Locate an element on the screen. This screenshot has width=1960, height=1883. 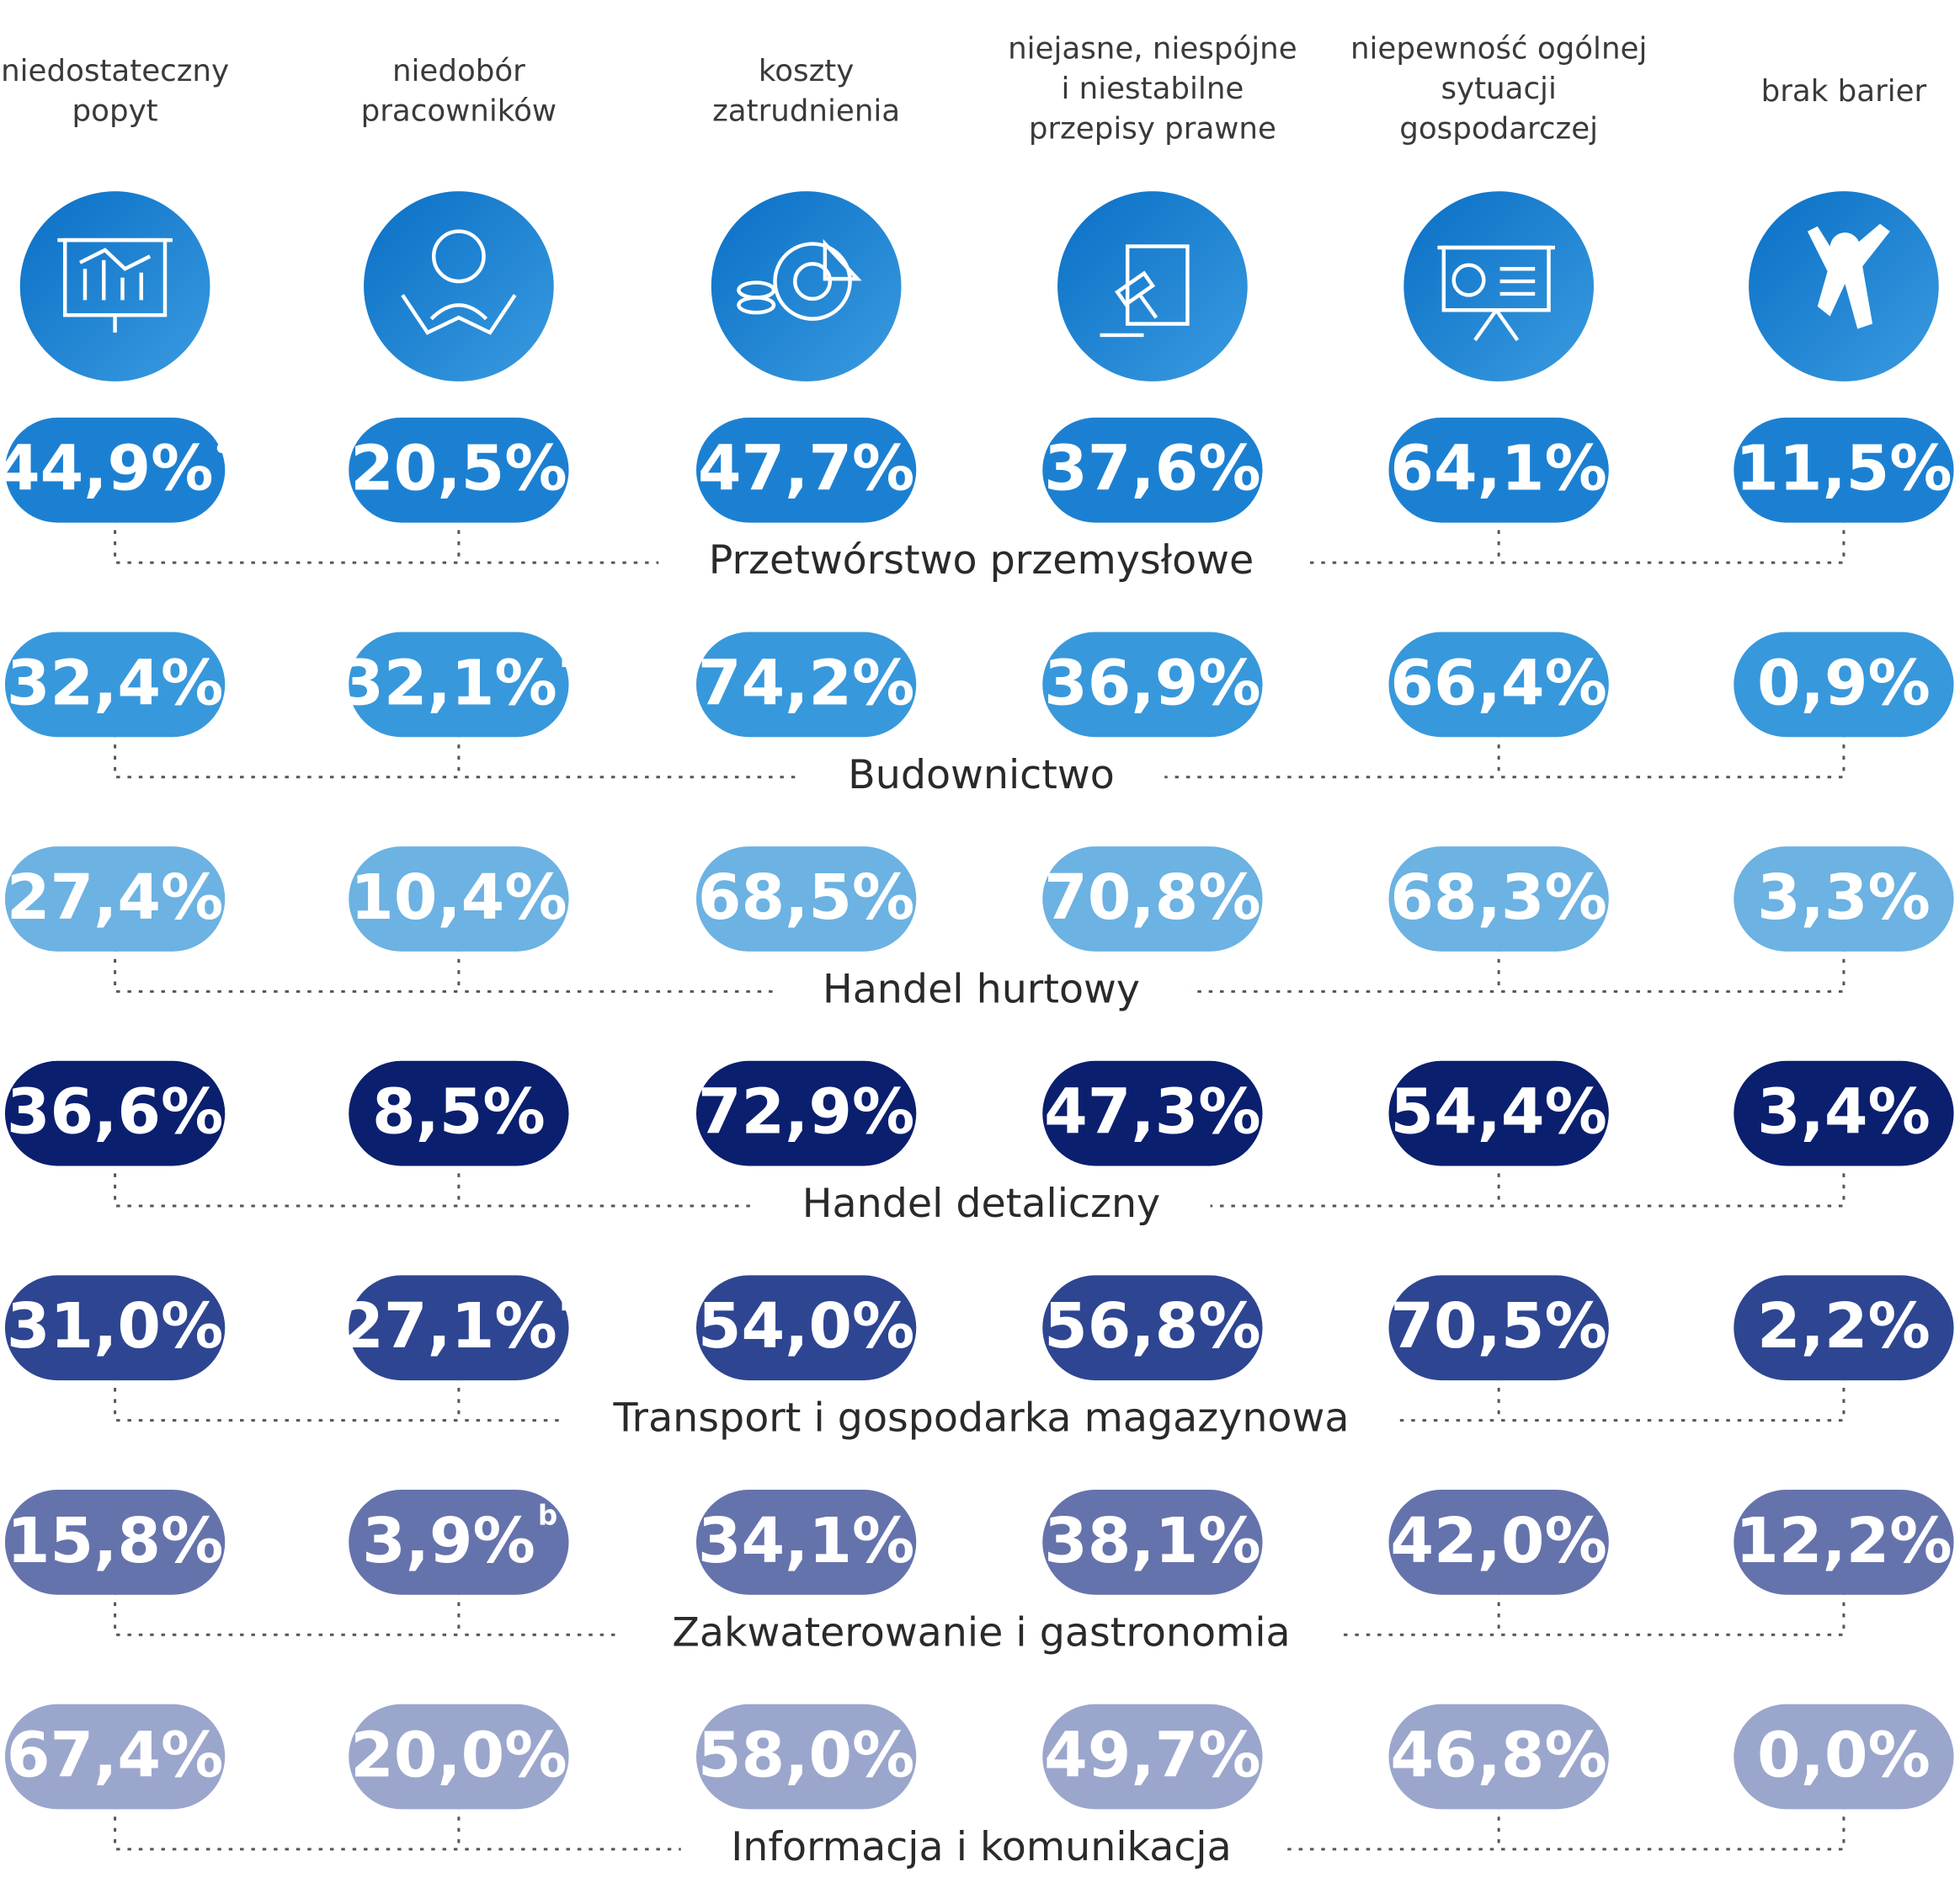
icon-demand is located at coordinates (115, 286).